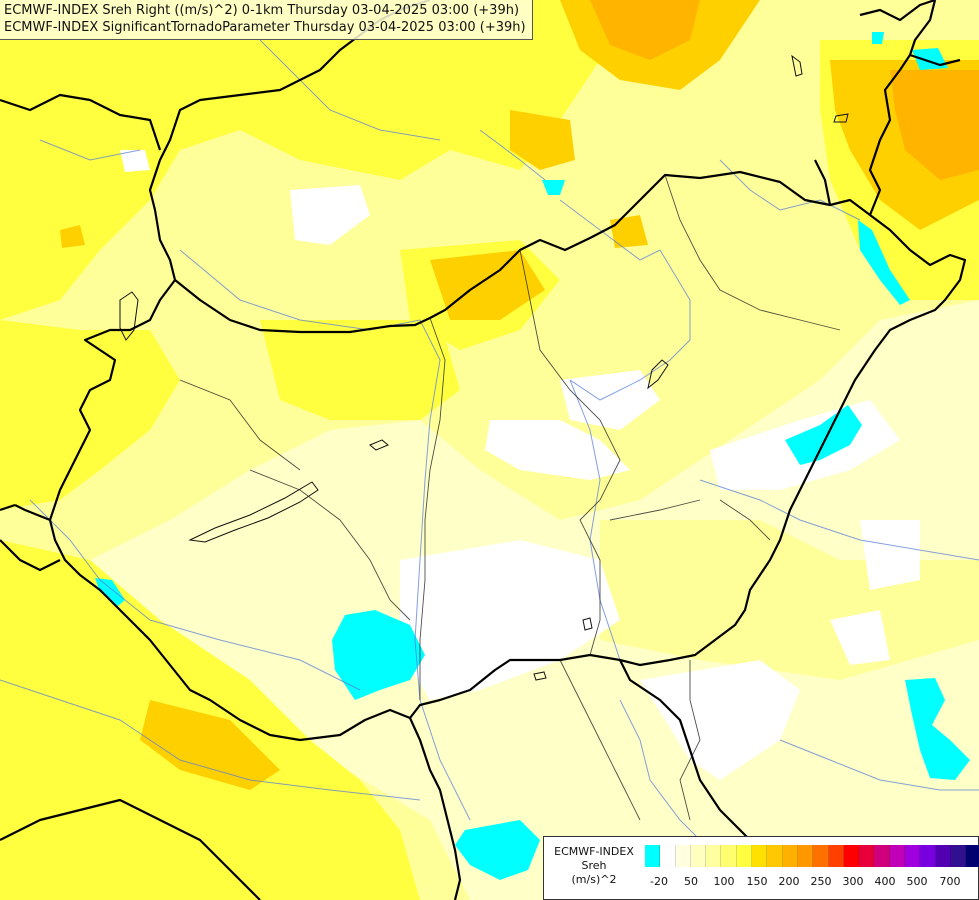 Image resolution: width=979 pixels, height=900 pixels. What do you see at coordinates (853, 881) in the screenshot?
I see `legend-tick-label: 300` at bounding box center [853, 881].